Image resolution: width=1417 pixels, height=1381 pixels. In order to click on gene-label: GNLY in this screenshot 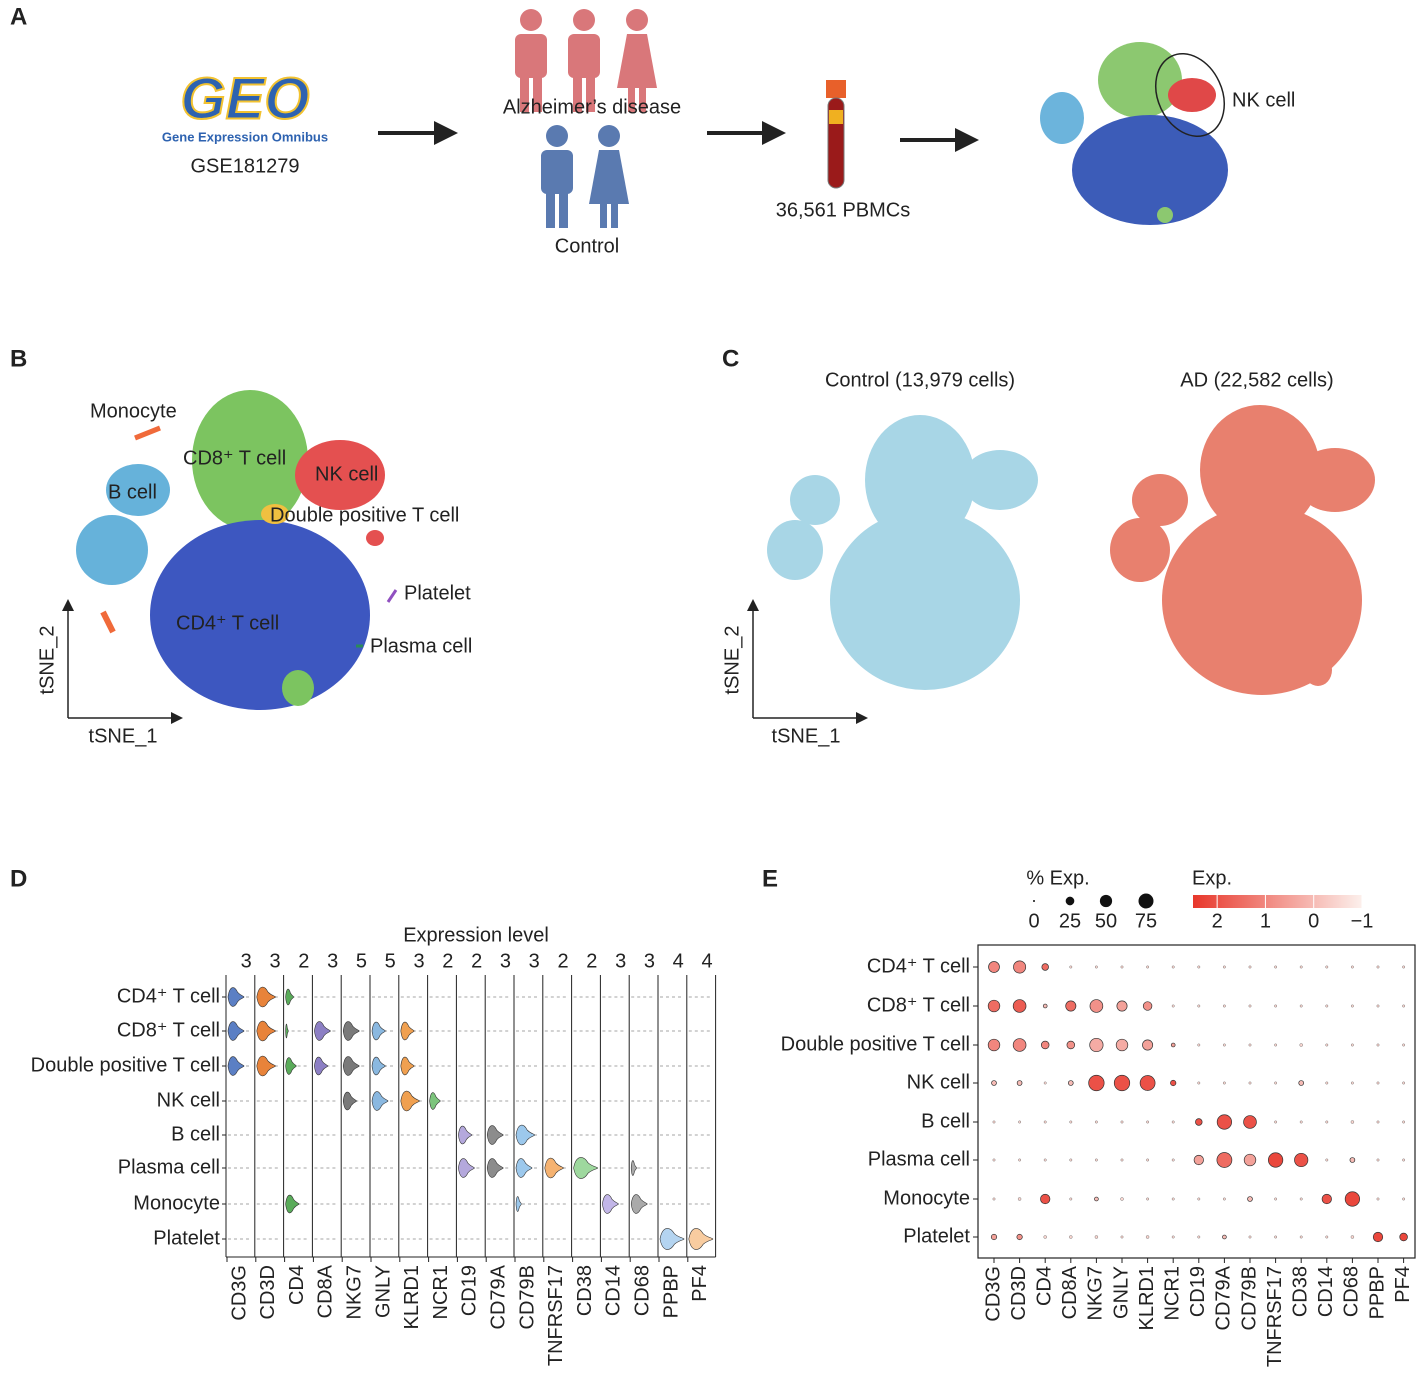, I will do `click(383, 1291)`.